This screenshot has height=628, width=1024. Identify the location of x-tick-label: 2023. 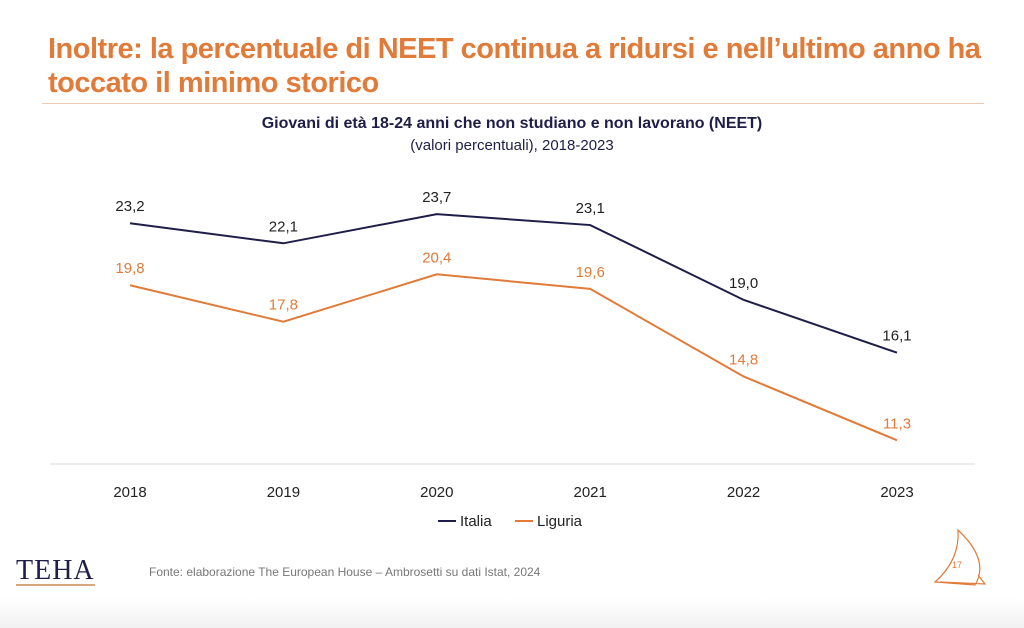
(896, 492).